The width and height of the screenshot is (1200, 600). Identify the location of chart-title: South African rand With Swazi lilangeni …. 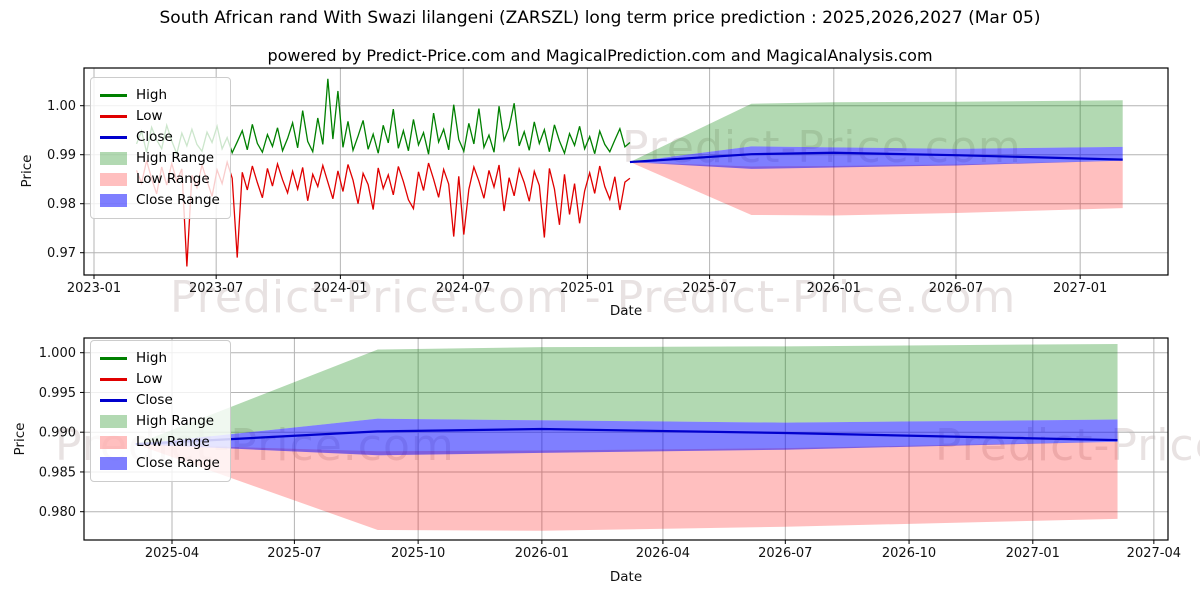
(600, 18).